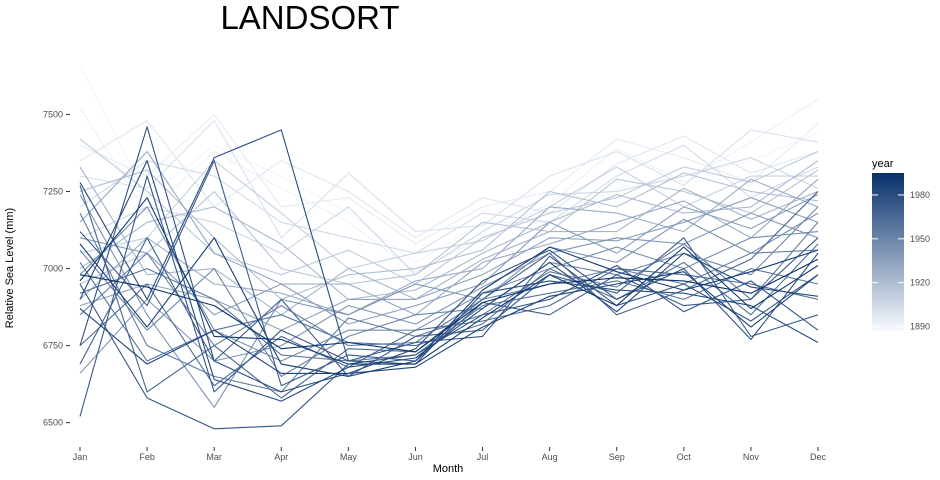 The width and height of the screenshot is (940, 480). What do you see at coordinates (53, 114) in the screenshot?
I see `y-tick-label: 7500` at bounding box center [53, 114].